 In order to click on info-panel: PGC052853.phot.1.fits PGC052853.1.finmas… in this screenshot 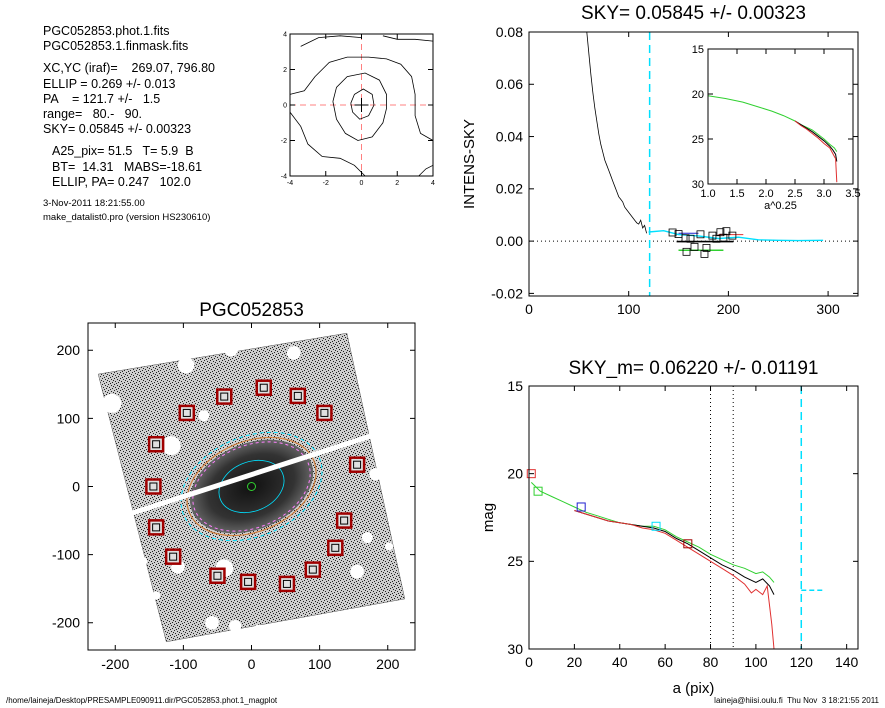, I will do `click(129, 124)`.